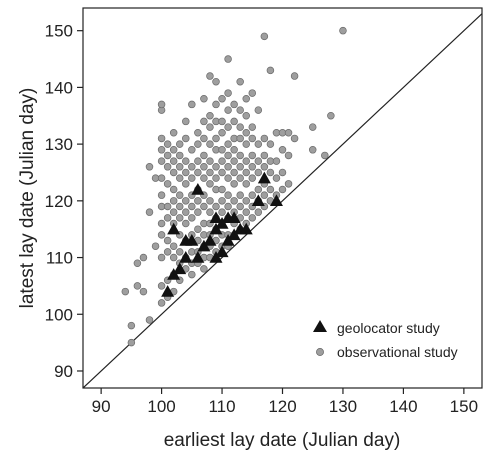 The width and height of the screenshot is (484, 453). Describe the element at coordinates (221, 406) in the screenshot. I see `x-tick-label: 110` at that location.